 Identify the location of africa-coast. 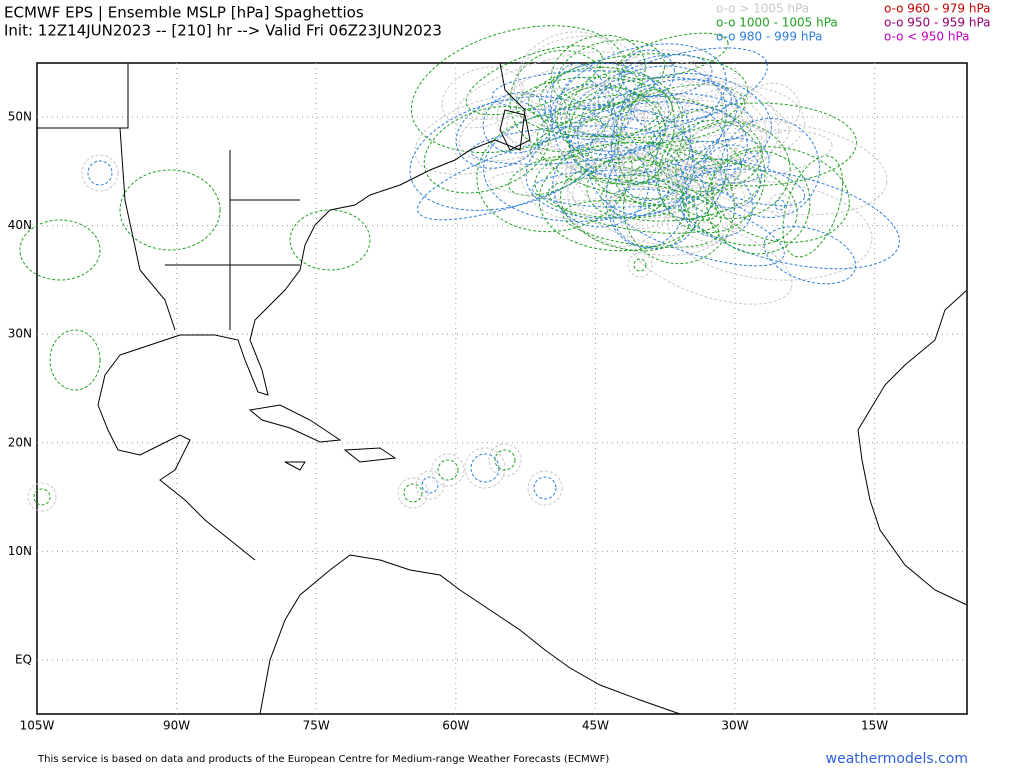
(912, 447).